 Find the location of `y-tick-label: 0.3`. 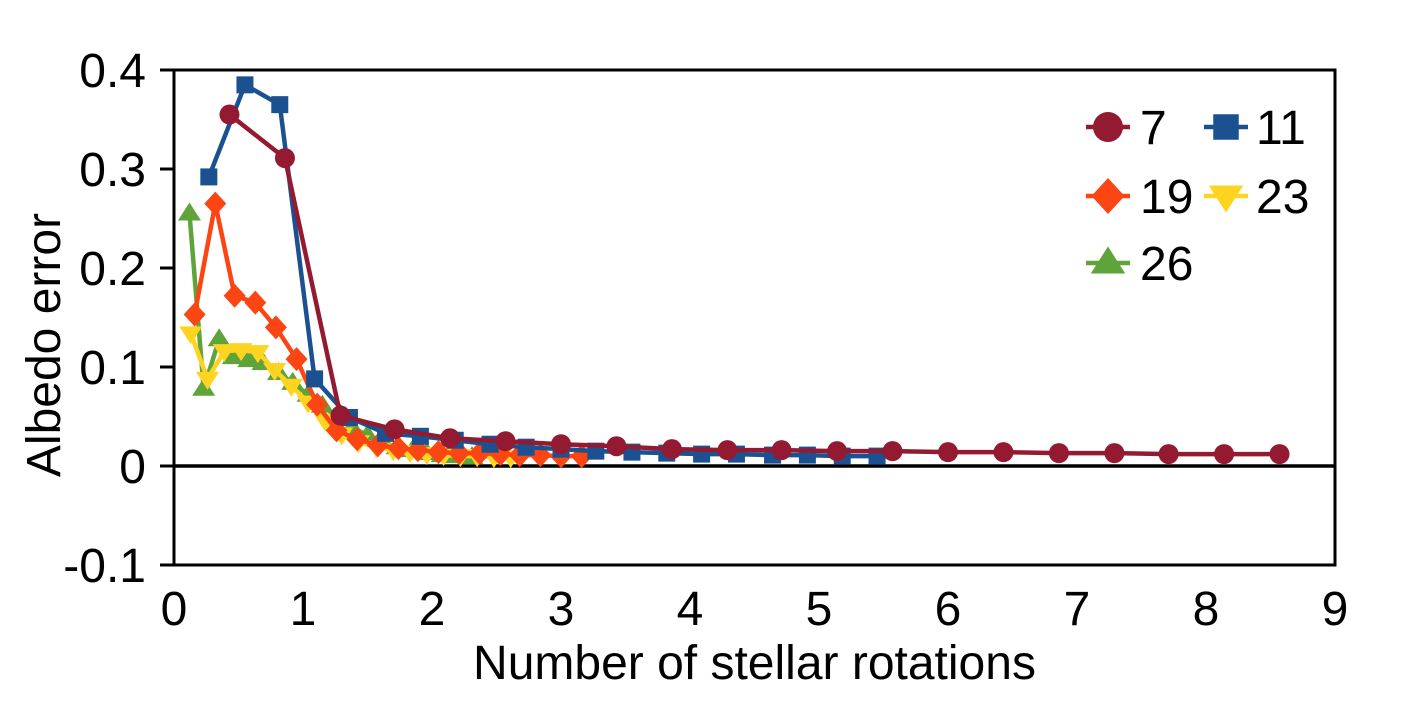

y-tick-label: 0.3 is located at coordinates (112, 170).